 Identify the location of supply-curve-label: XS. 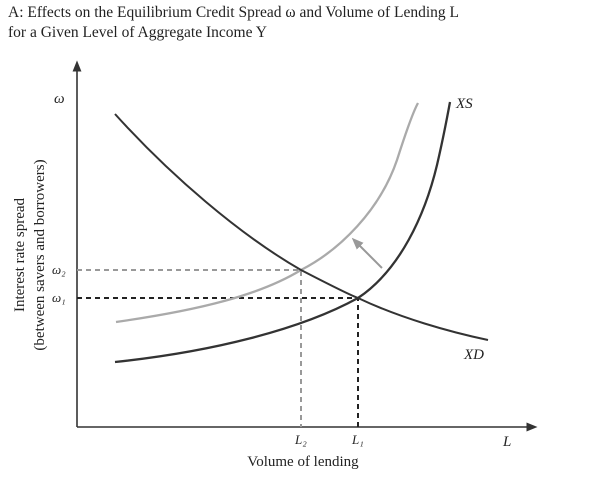
(464, 104).